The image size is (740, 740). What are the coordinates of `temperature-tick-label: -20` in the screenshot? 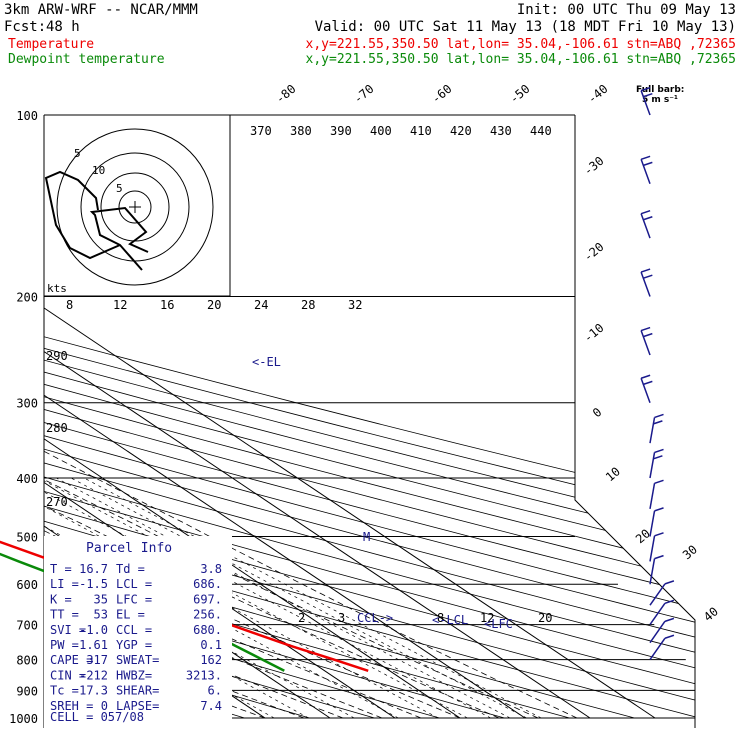 It's located at (594, 252).